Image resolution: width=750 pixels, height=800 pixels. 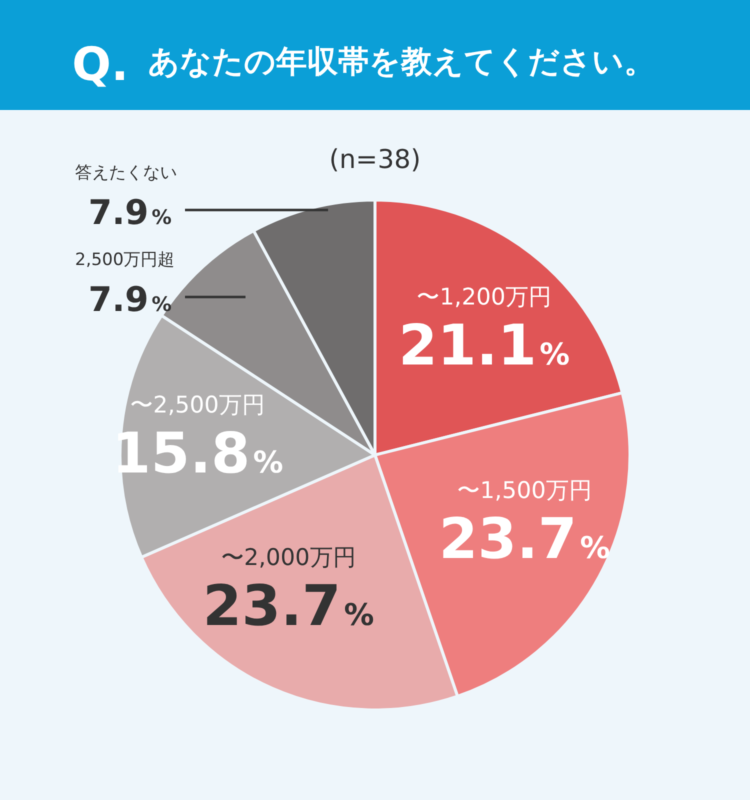 What do you see at coordinates (524, 491) in the screenshot?
I see `slice-label: 〜1,500万円` at bounding box center [524, 491].